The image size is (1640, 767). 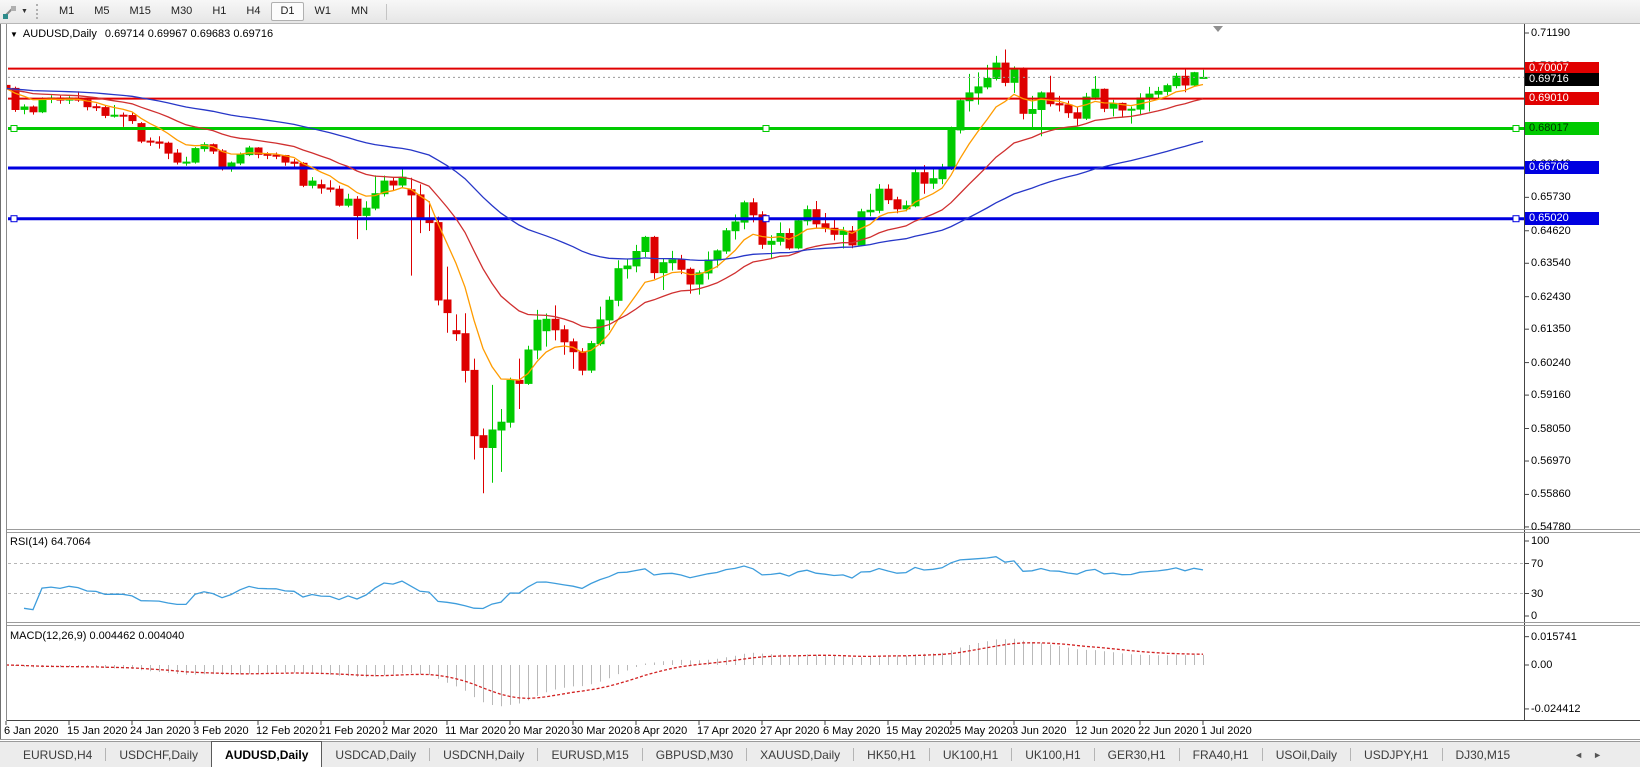 What do you see at coordinates (1551, 494) in the screenshot?
I see `price-axis-tick: 0.55860` at bounding box center [1551, 494].